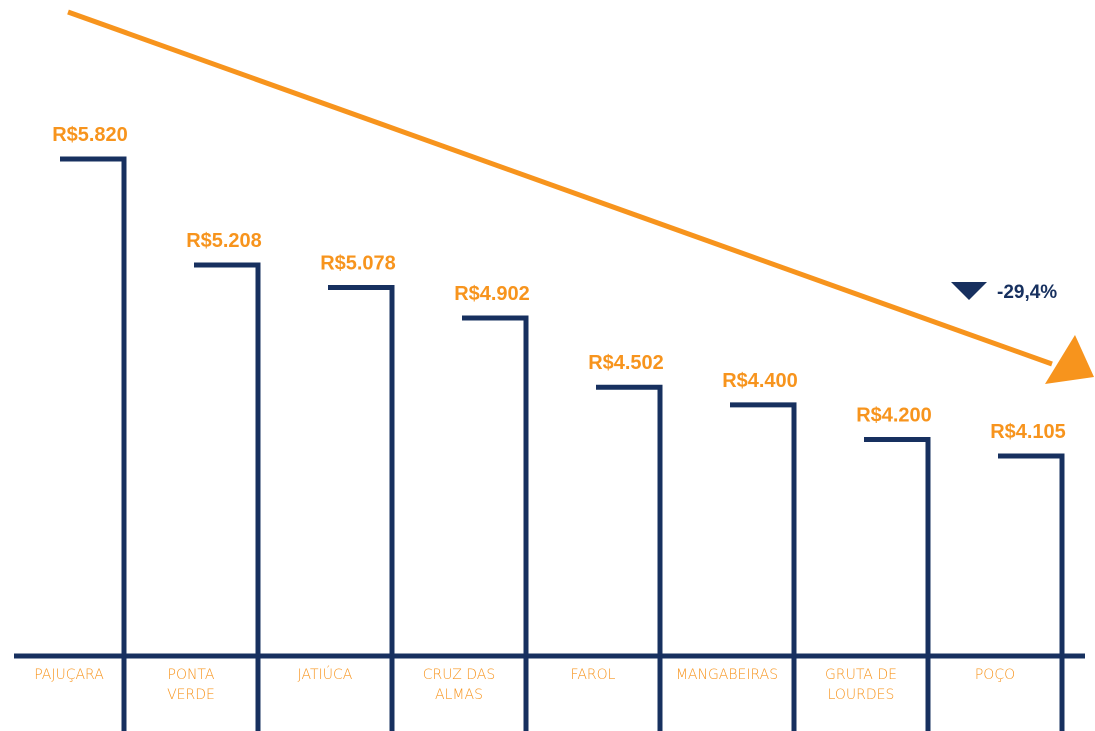 The width and height of the screenshot is (1095, 731). Describe the element at coordinates (894, 416) in the screenshot. I see `data-label: R$4.200` at that location.